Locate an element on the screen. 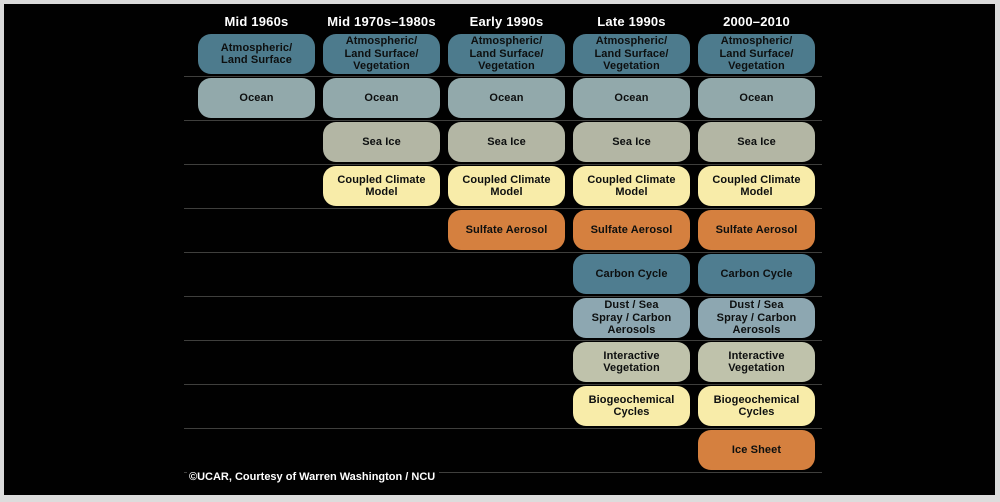 This screenshot has width=1000, height=502. column-header-3: Late 1990s is located at coordinates (631, 21).